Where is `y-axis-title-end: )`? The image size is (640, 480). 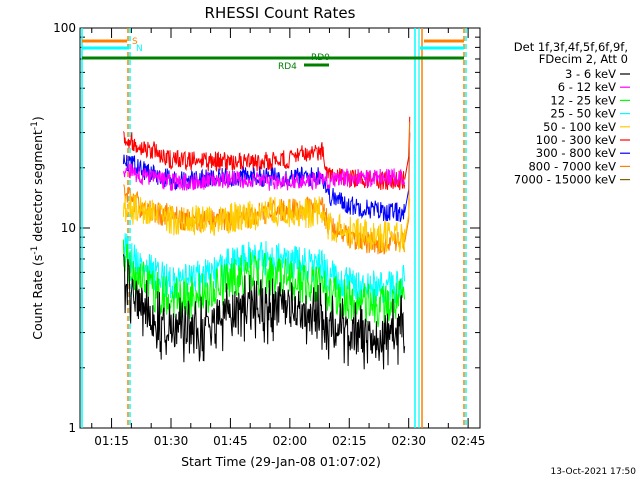 y-axis-title-end: ) is located at coordinates (37, 118).